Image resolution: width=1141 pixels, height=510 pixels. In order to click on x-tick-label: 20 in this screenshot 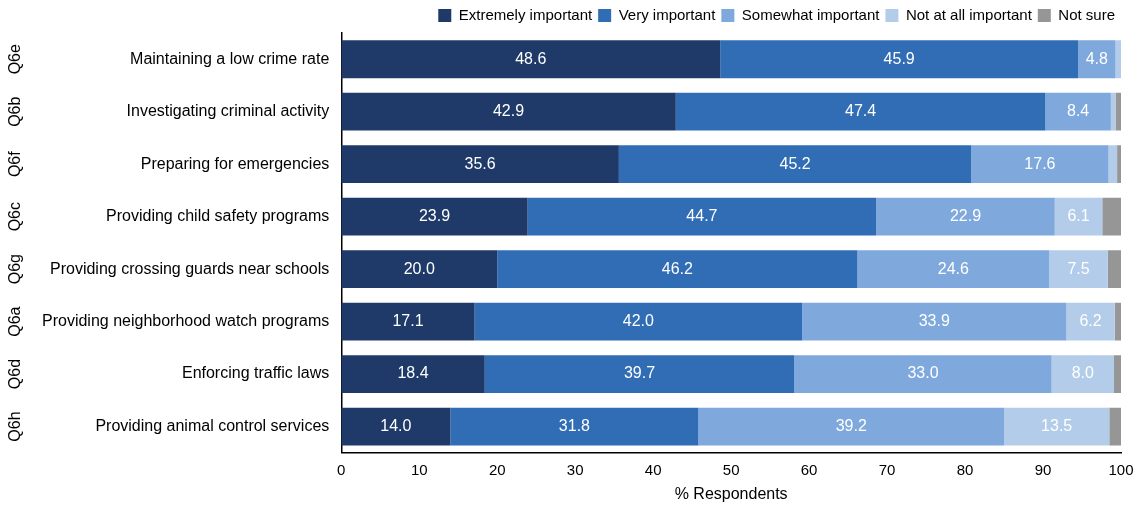, I will do `click(497, 469)`.